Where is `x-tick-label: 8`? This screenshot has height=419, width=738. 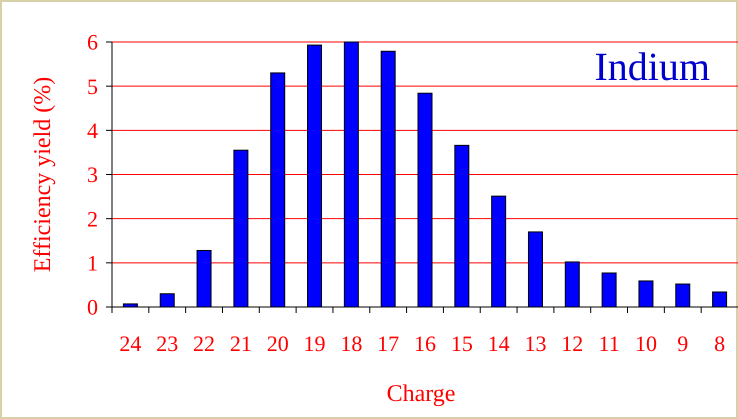
x-tick-label: 8 is located at coordinates (720, 343).